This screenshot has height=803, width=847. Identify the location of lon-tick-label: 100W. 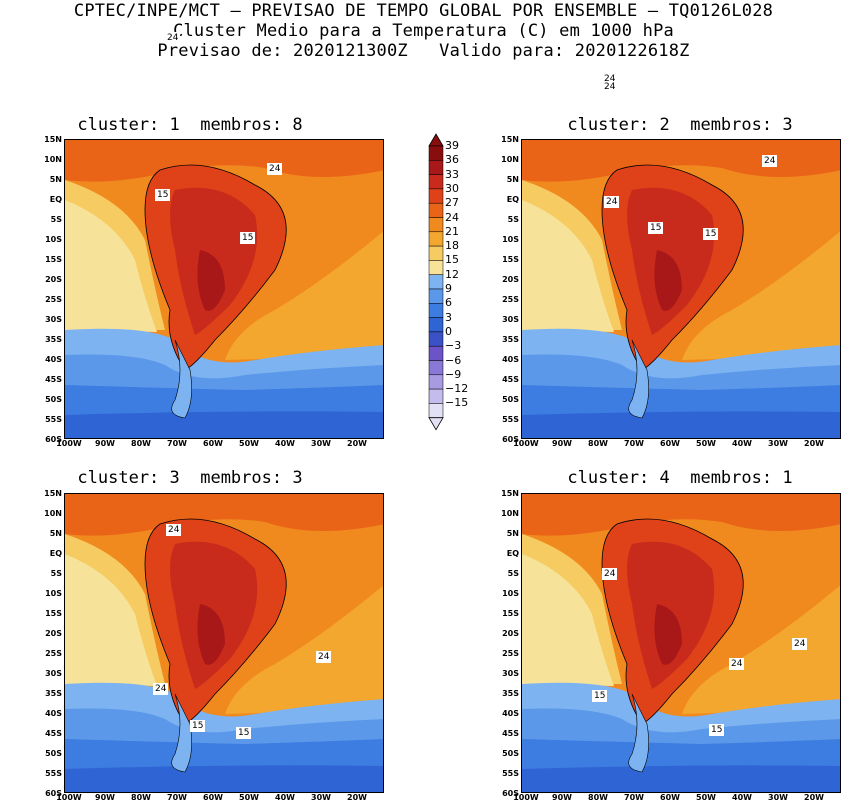
(526, 443).